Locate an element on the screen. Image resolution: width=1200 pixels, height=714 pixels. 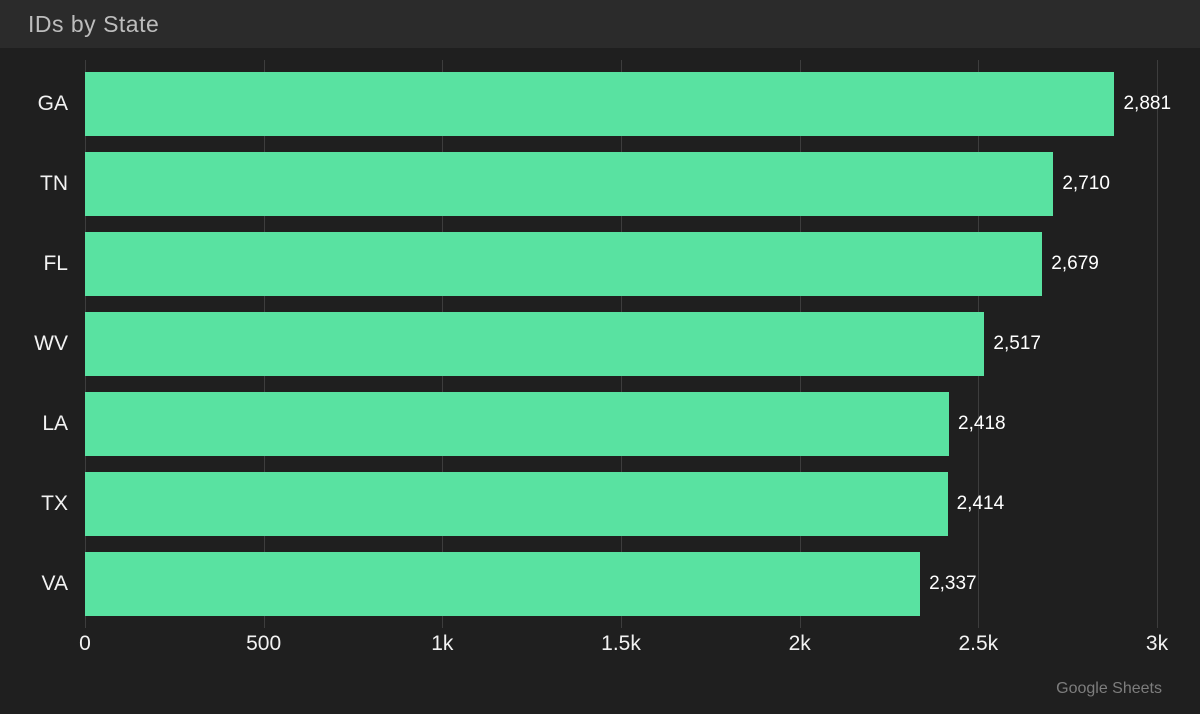
axis-tick-label-2k: 2k is located at coordinates (799, 643).